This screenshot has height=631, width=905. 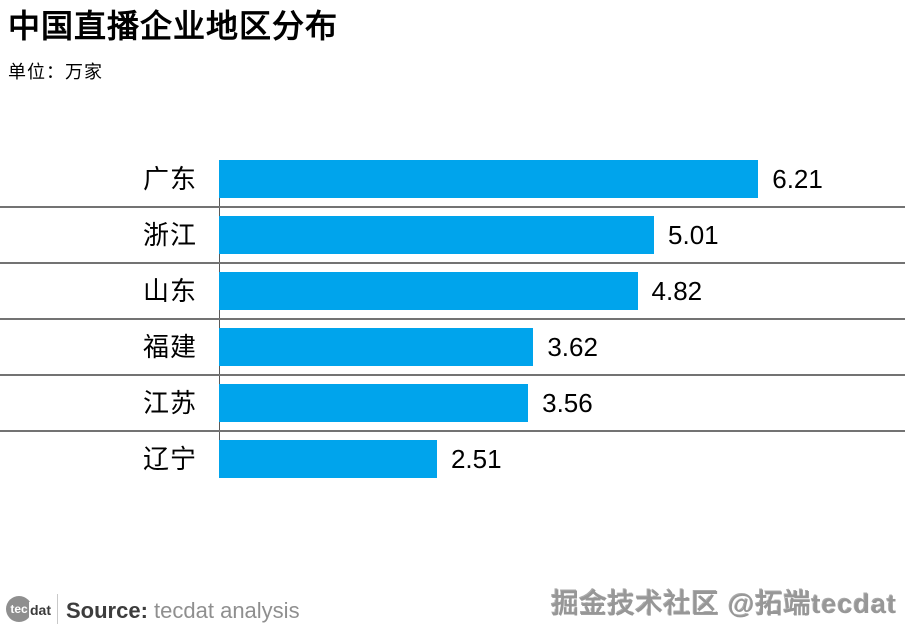 I want to click on value-label: 2.51, so click(x=476, y=458).